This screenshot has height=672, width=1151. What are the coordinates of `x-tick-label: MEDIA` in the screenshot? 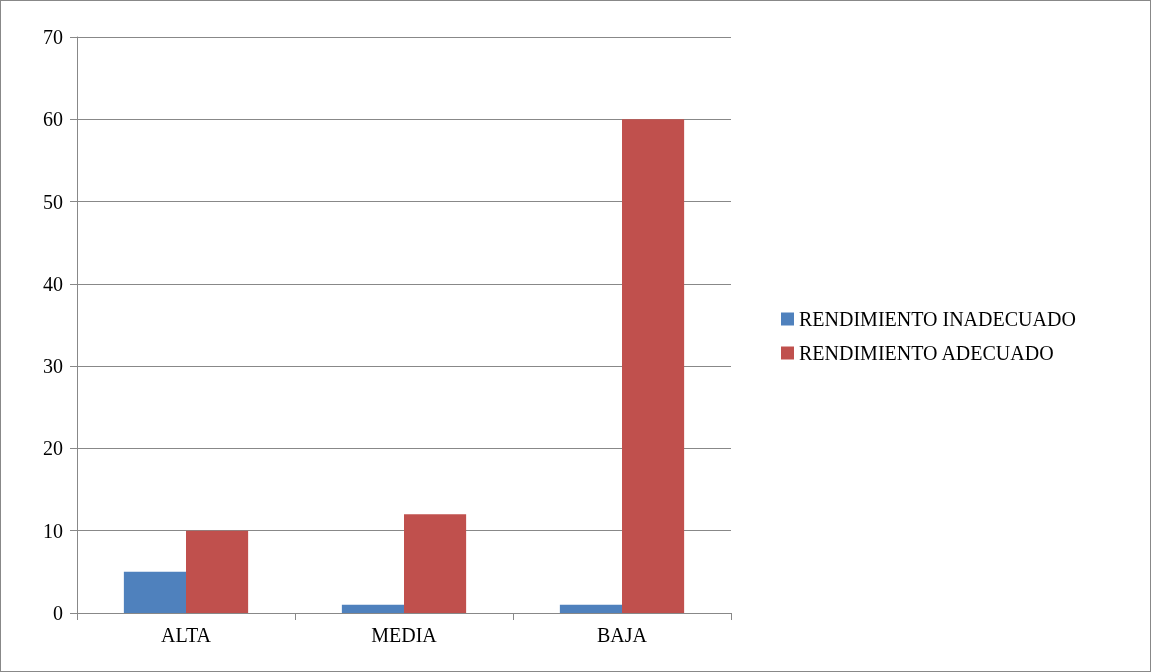 It's located at (404, 635).